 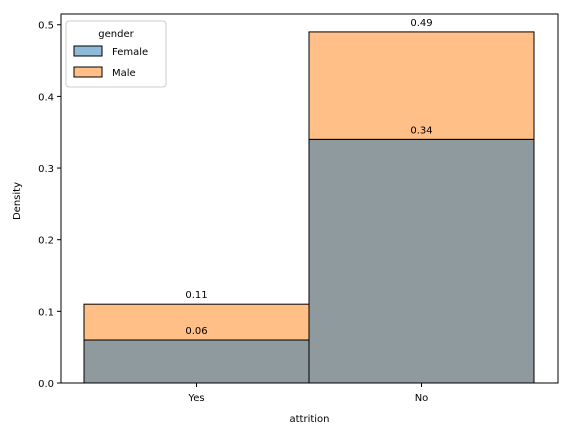 What do you see at coordinates (196, 361) in the screenshot?
I see `bar-female-yes` at bounding box center [196, 361].